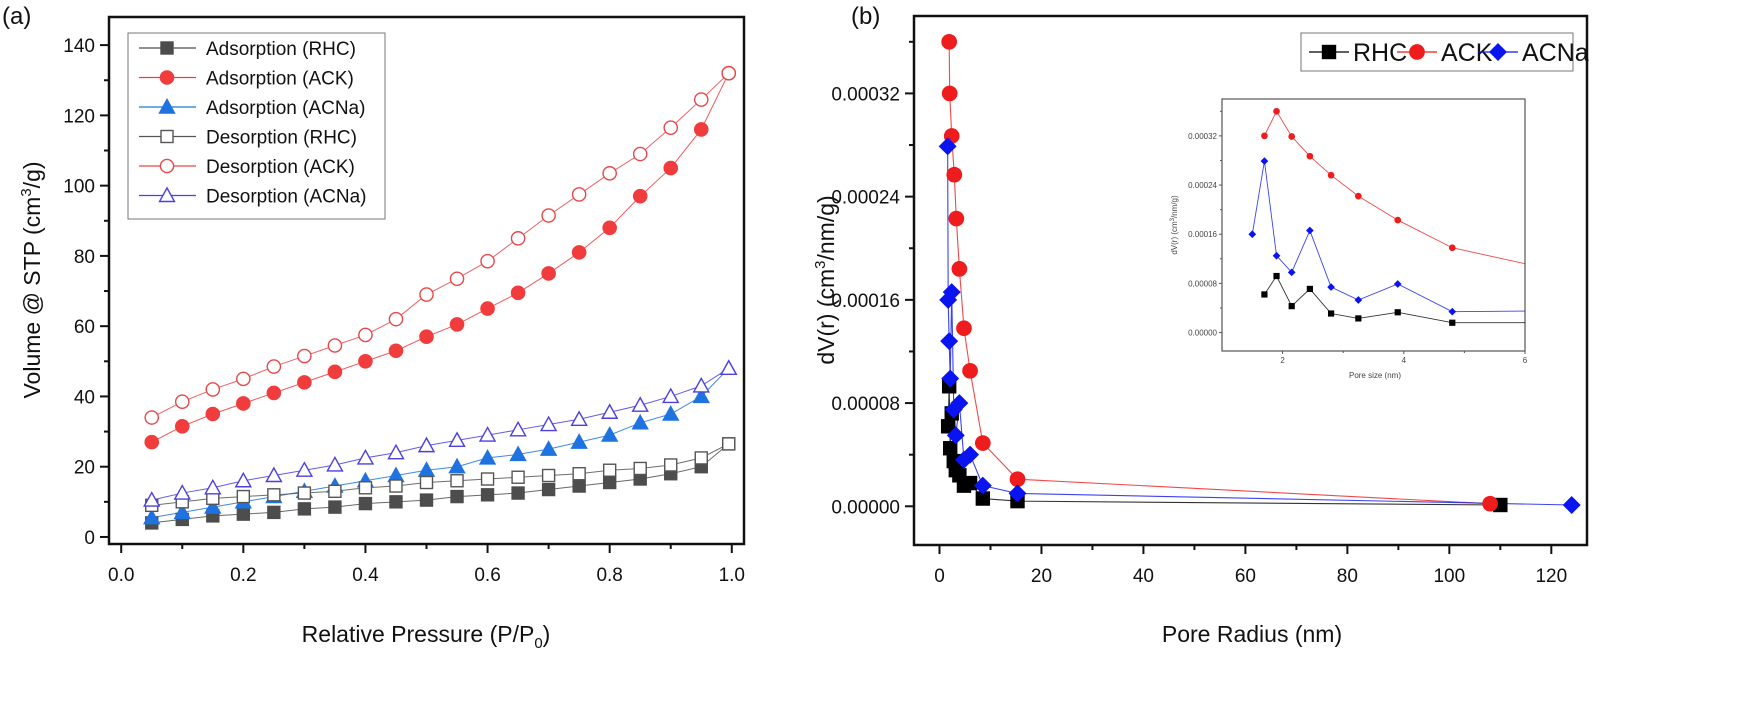  I want to click on inset-y-tick-label: 0.00032, so click(1202, 136).